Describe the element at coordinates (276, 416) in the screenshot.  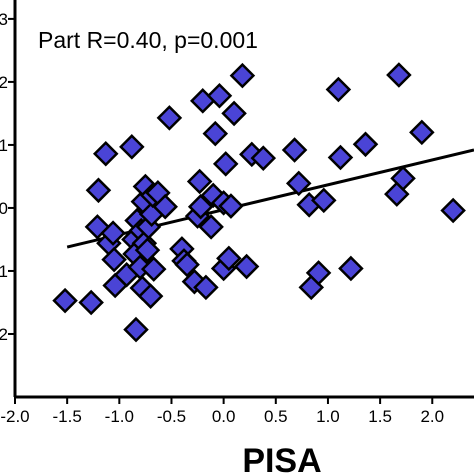
I see `x-tick-label: 0.5` at that location.